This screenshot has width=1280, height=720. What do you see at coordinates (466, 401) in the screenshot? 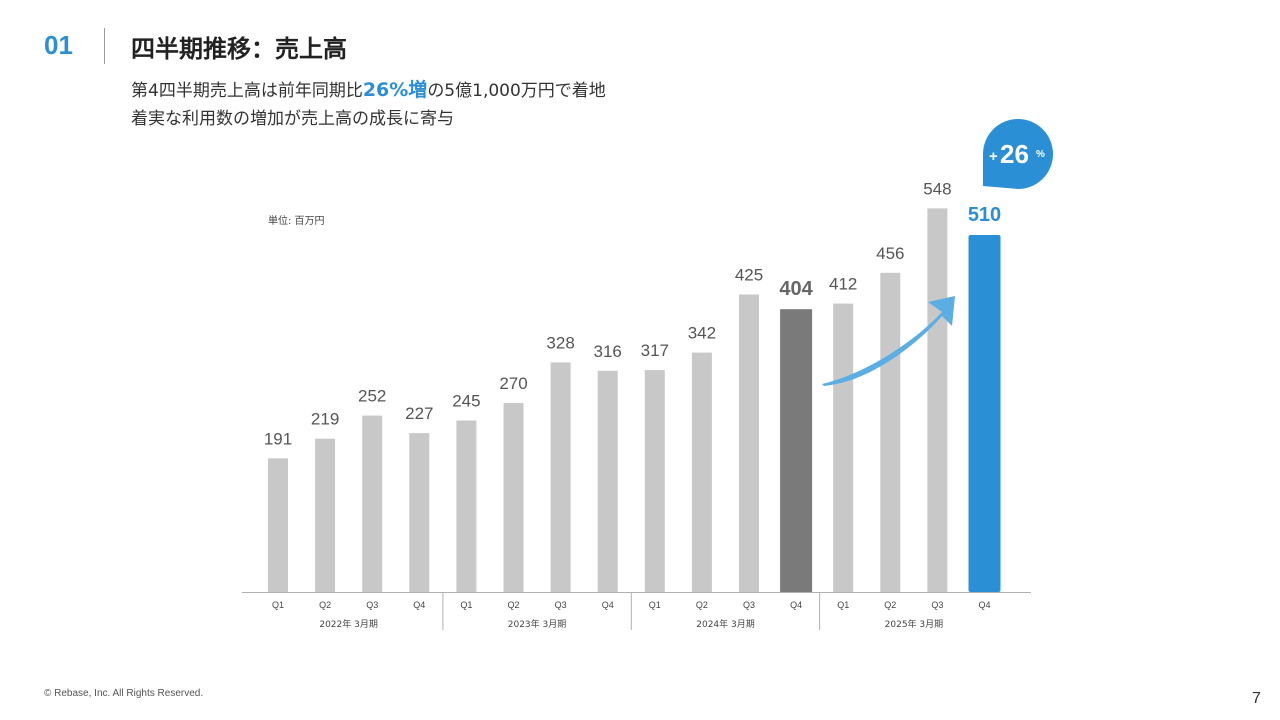
I see `value-label-5: 245` at bounding box center [466, 401].